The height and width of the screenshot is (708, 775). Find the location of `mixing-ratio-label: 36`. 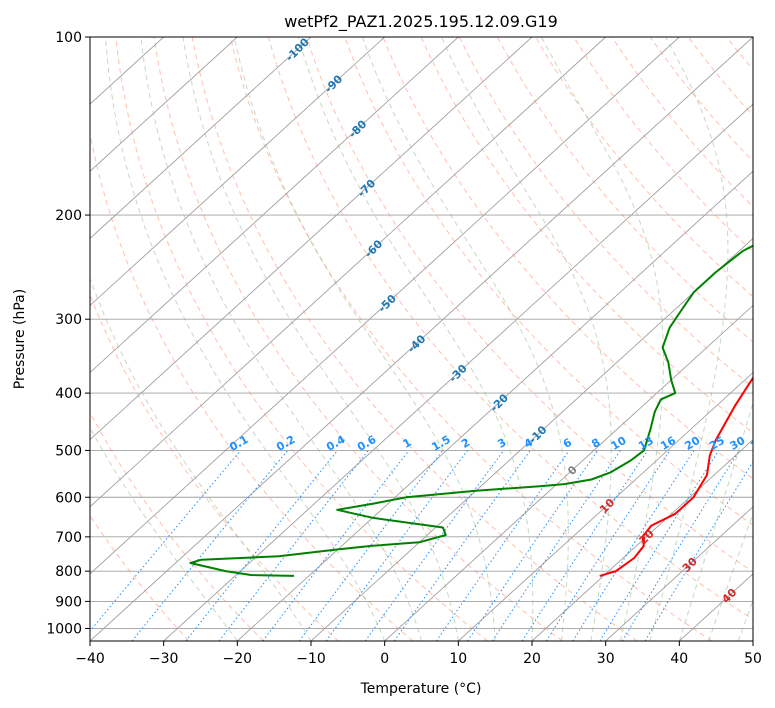

mixing-ratio-label: 36 is located at coordinates (758, 443).